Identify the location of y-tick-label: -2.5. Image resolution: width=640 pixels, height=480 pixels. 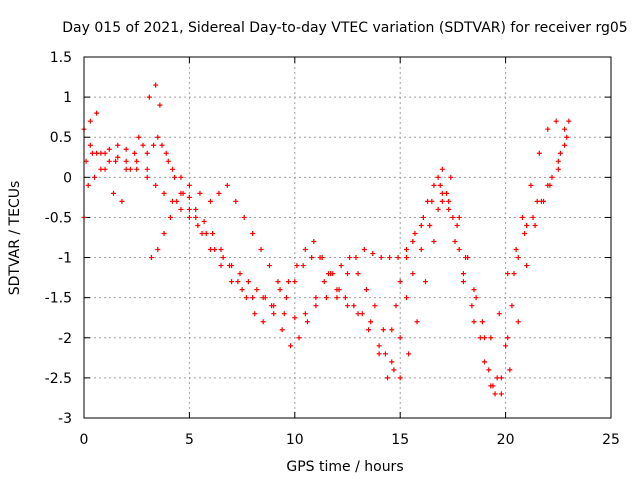
(58, 379).